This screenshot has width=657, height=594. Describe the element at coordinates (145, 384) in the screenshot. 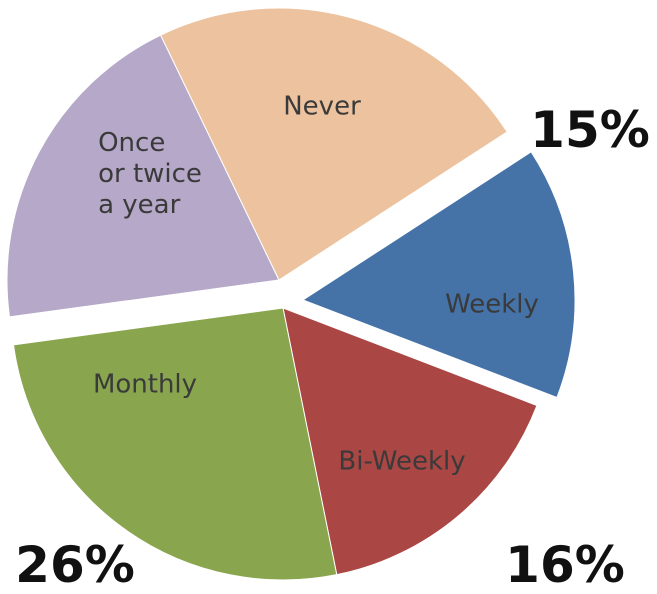

I see `slice-label: Monthly` at that location.